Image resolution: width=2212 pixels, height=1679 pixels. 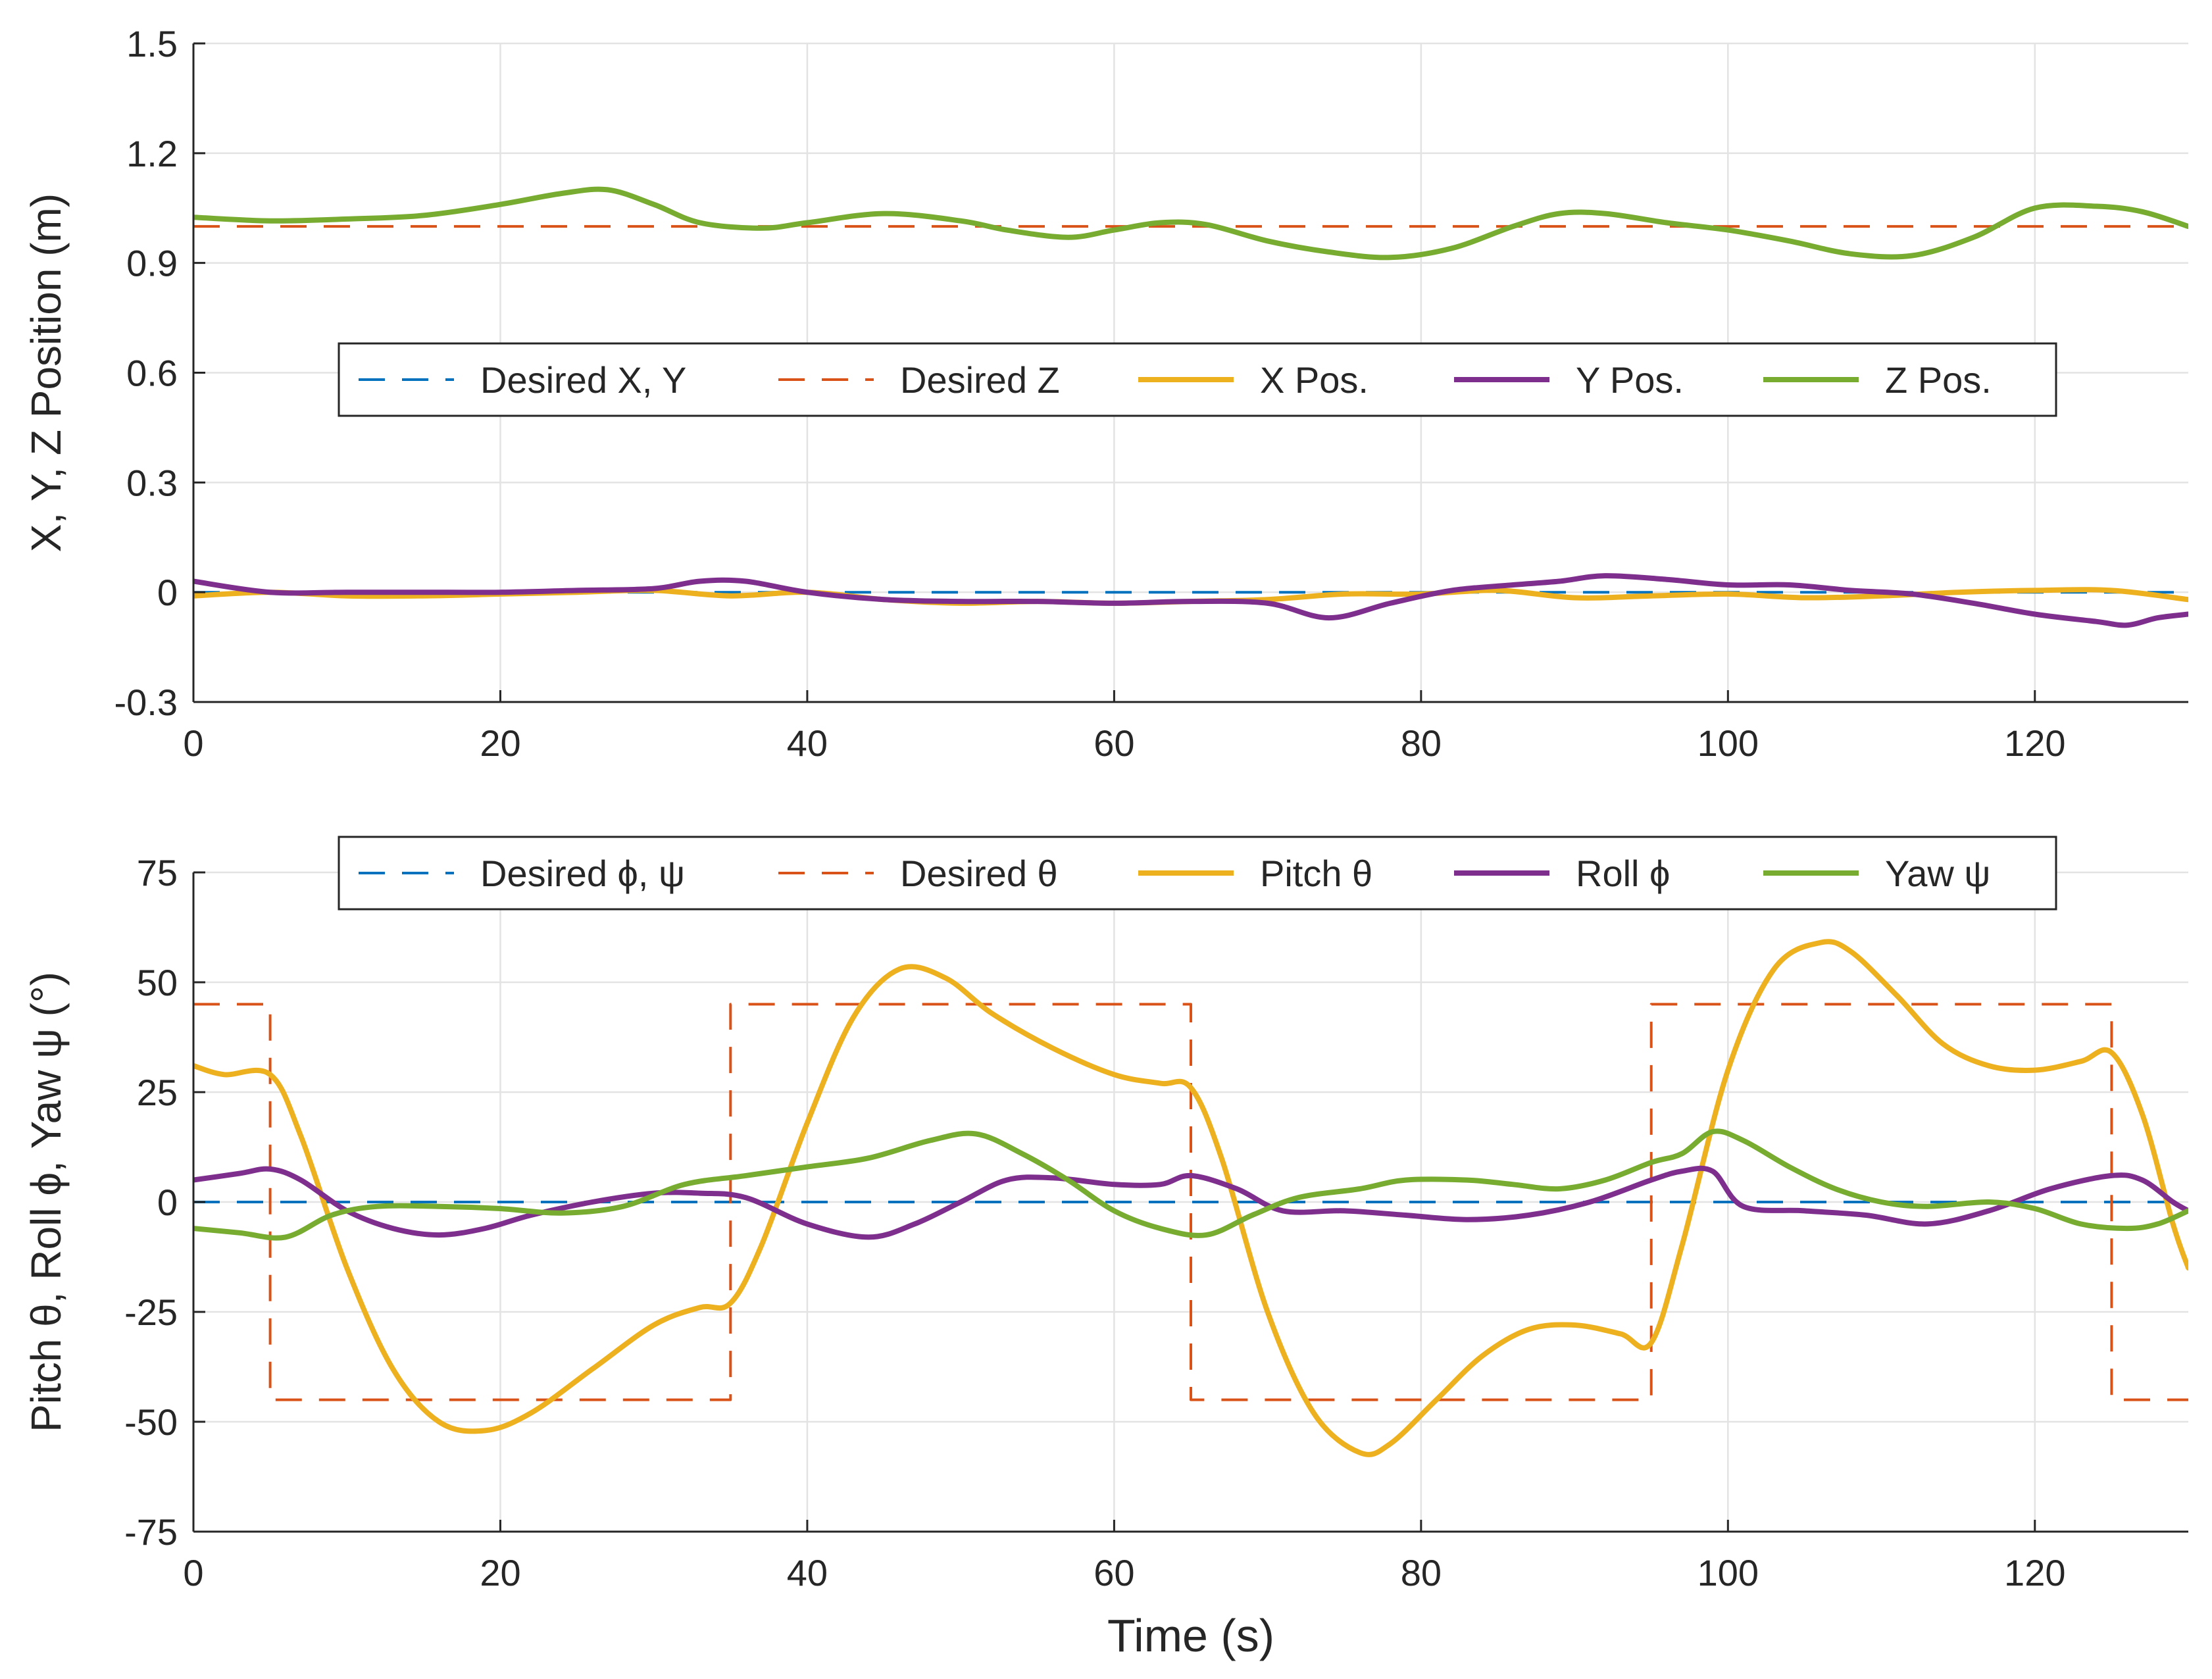 What do you see at coordinates (151, 1422) in the screenshot?
I see `y-tick-label: -50` at bounding box center [151, 1422].